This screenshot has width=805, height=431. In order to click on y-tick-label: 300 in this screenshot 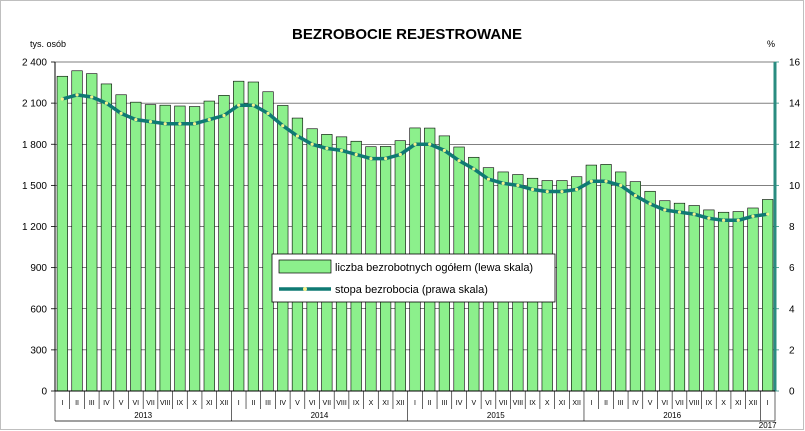, I will do `click(38, 350)`.